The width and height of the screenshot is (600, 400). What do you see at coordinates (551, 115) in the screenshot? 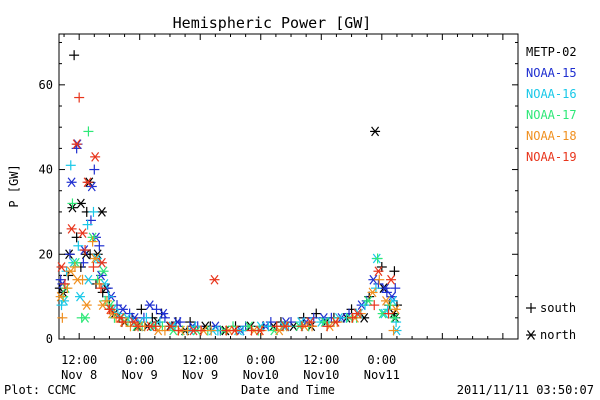
I see `legend-entry: NOAA-17` at bounding box center [551, 115].